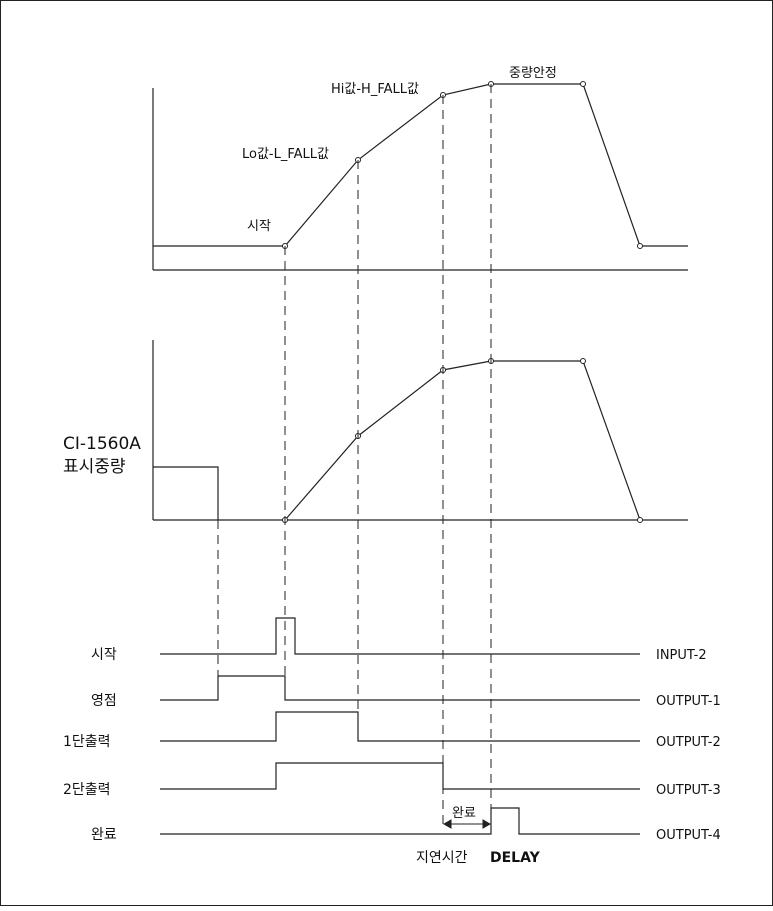 This screenshot has width=773, height=911. What do you see at coordinates (583, 84) in the screenshot?
I see `top-point-drop` at bounding box center [583, 84].